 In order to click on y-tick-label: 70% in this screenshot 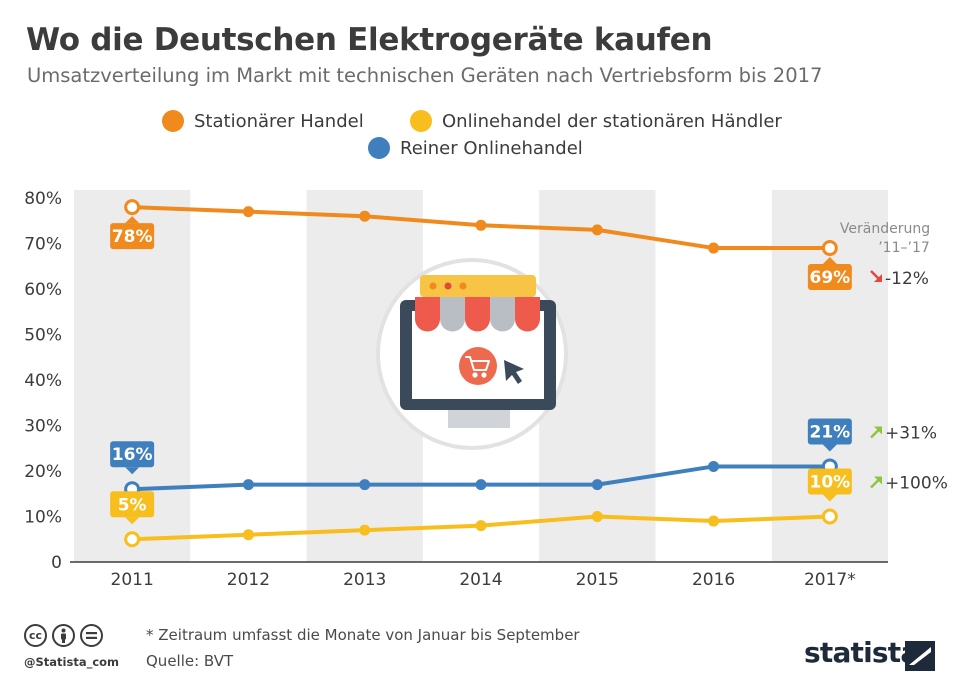, I will do `click(43, 245)`.